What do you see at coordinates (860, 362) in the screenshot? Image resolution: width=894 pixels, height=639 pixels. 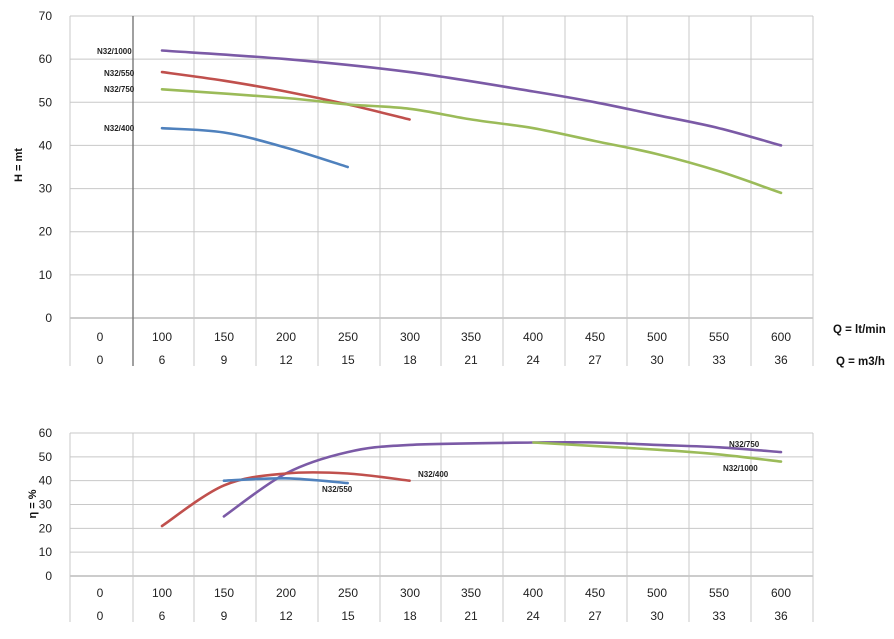 I see `x-unit-label-m3h: Q = m3/h` at bounding box center [860, 362].